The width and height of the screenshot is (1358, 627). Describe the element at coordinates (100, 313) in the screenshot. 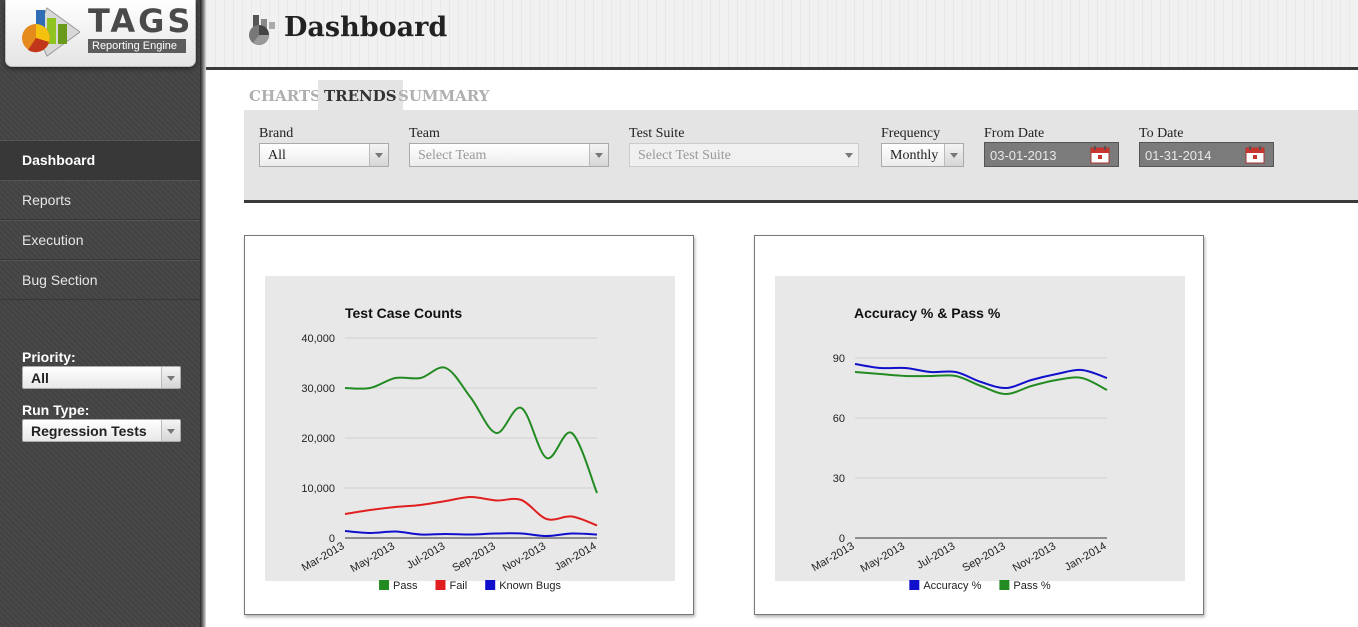

I see `sidebar` at that location.